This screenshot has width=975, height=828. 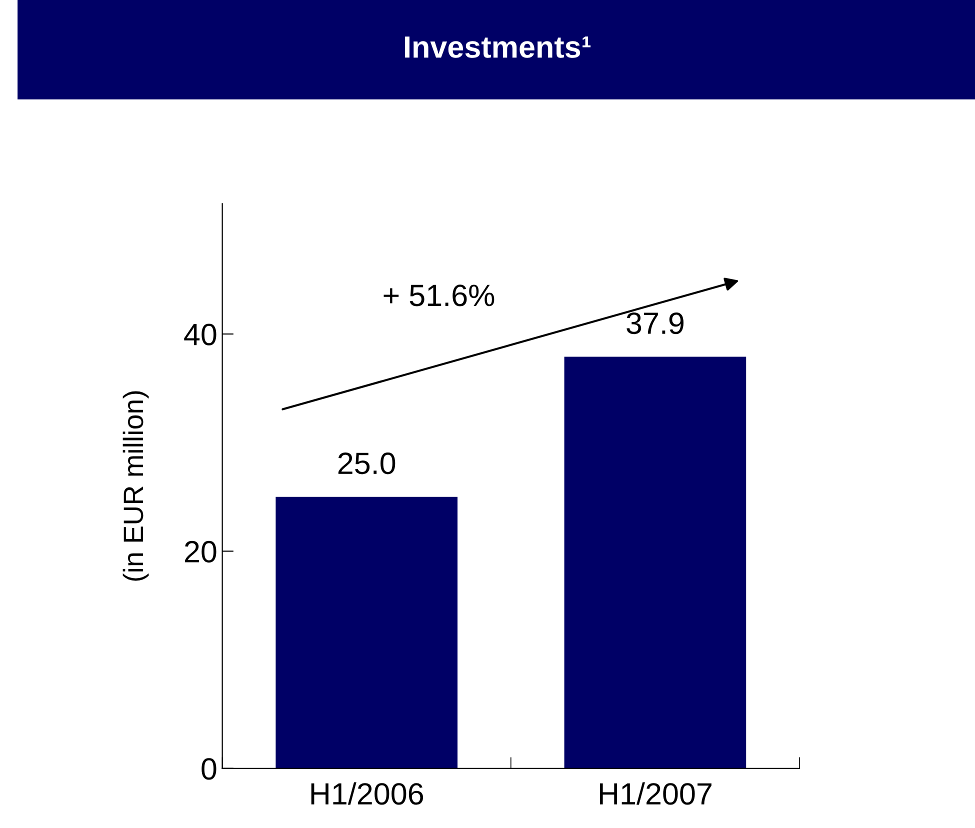 I want to click on y-tick-label: 40, so click(x=200, y=335).